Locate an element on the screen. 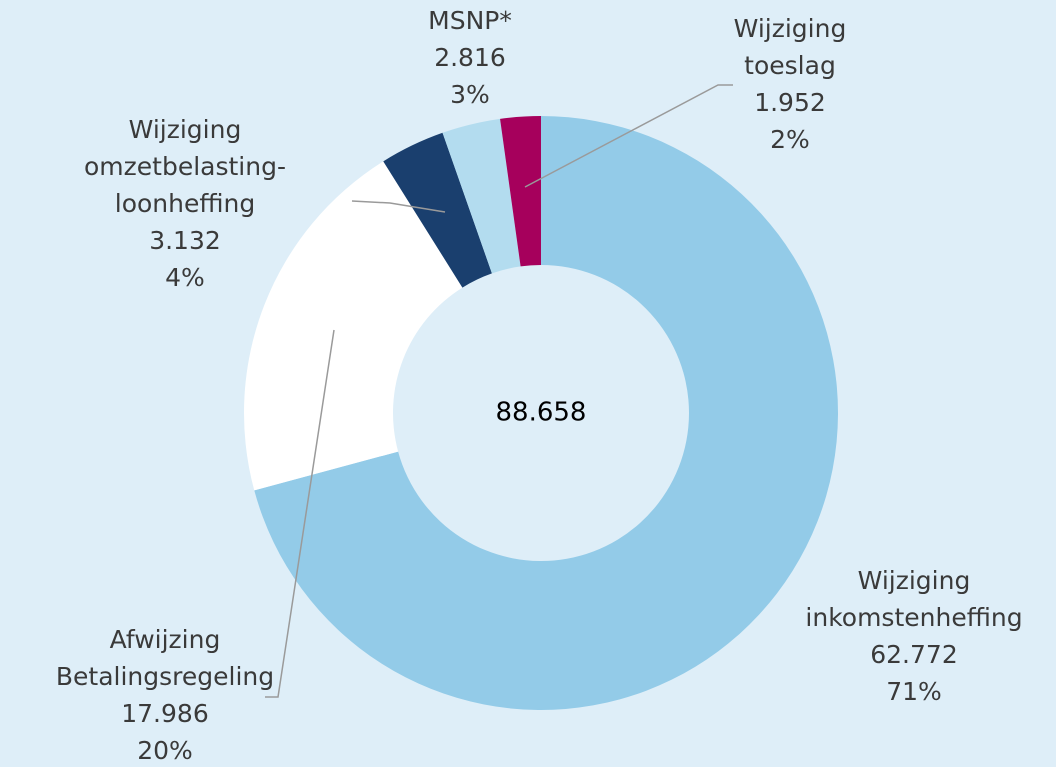 The width and height of the screenshot is (1056, 767). value-label: 62.772 is located at coordinates (913, 654).